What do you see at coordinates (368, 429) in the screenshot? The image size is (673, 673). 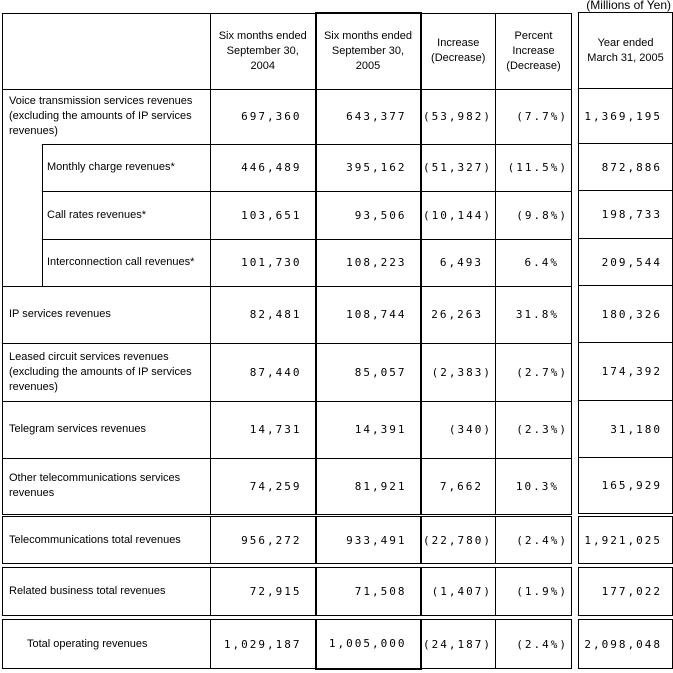 I see `cell-2005: 14,391` at bounding box center [368, 429].